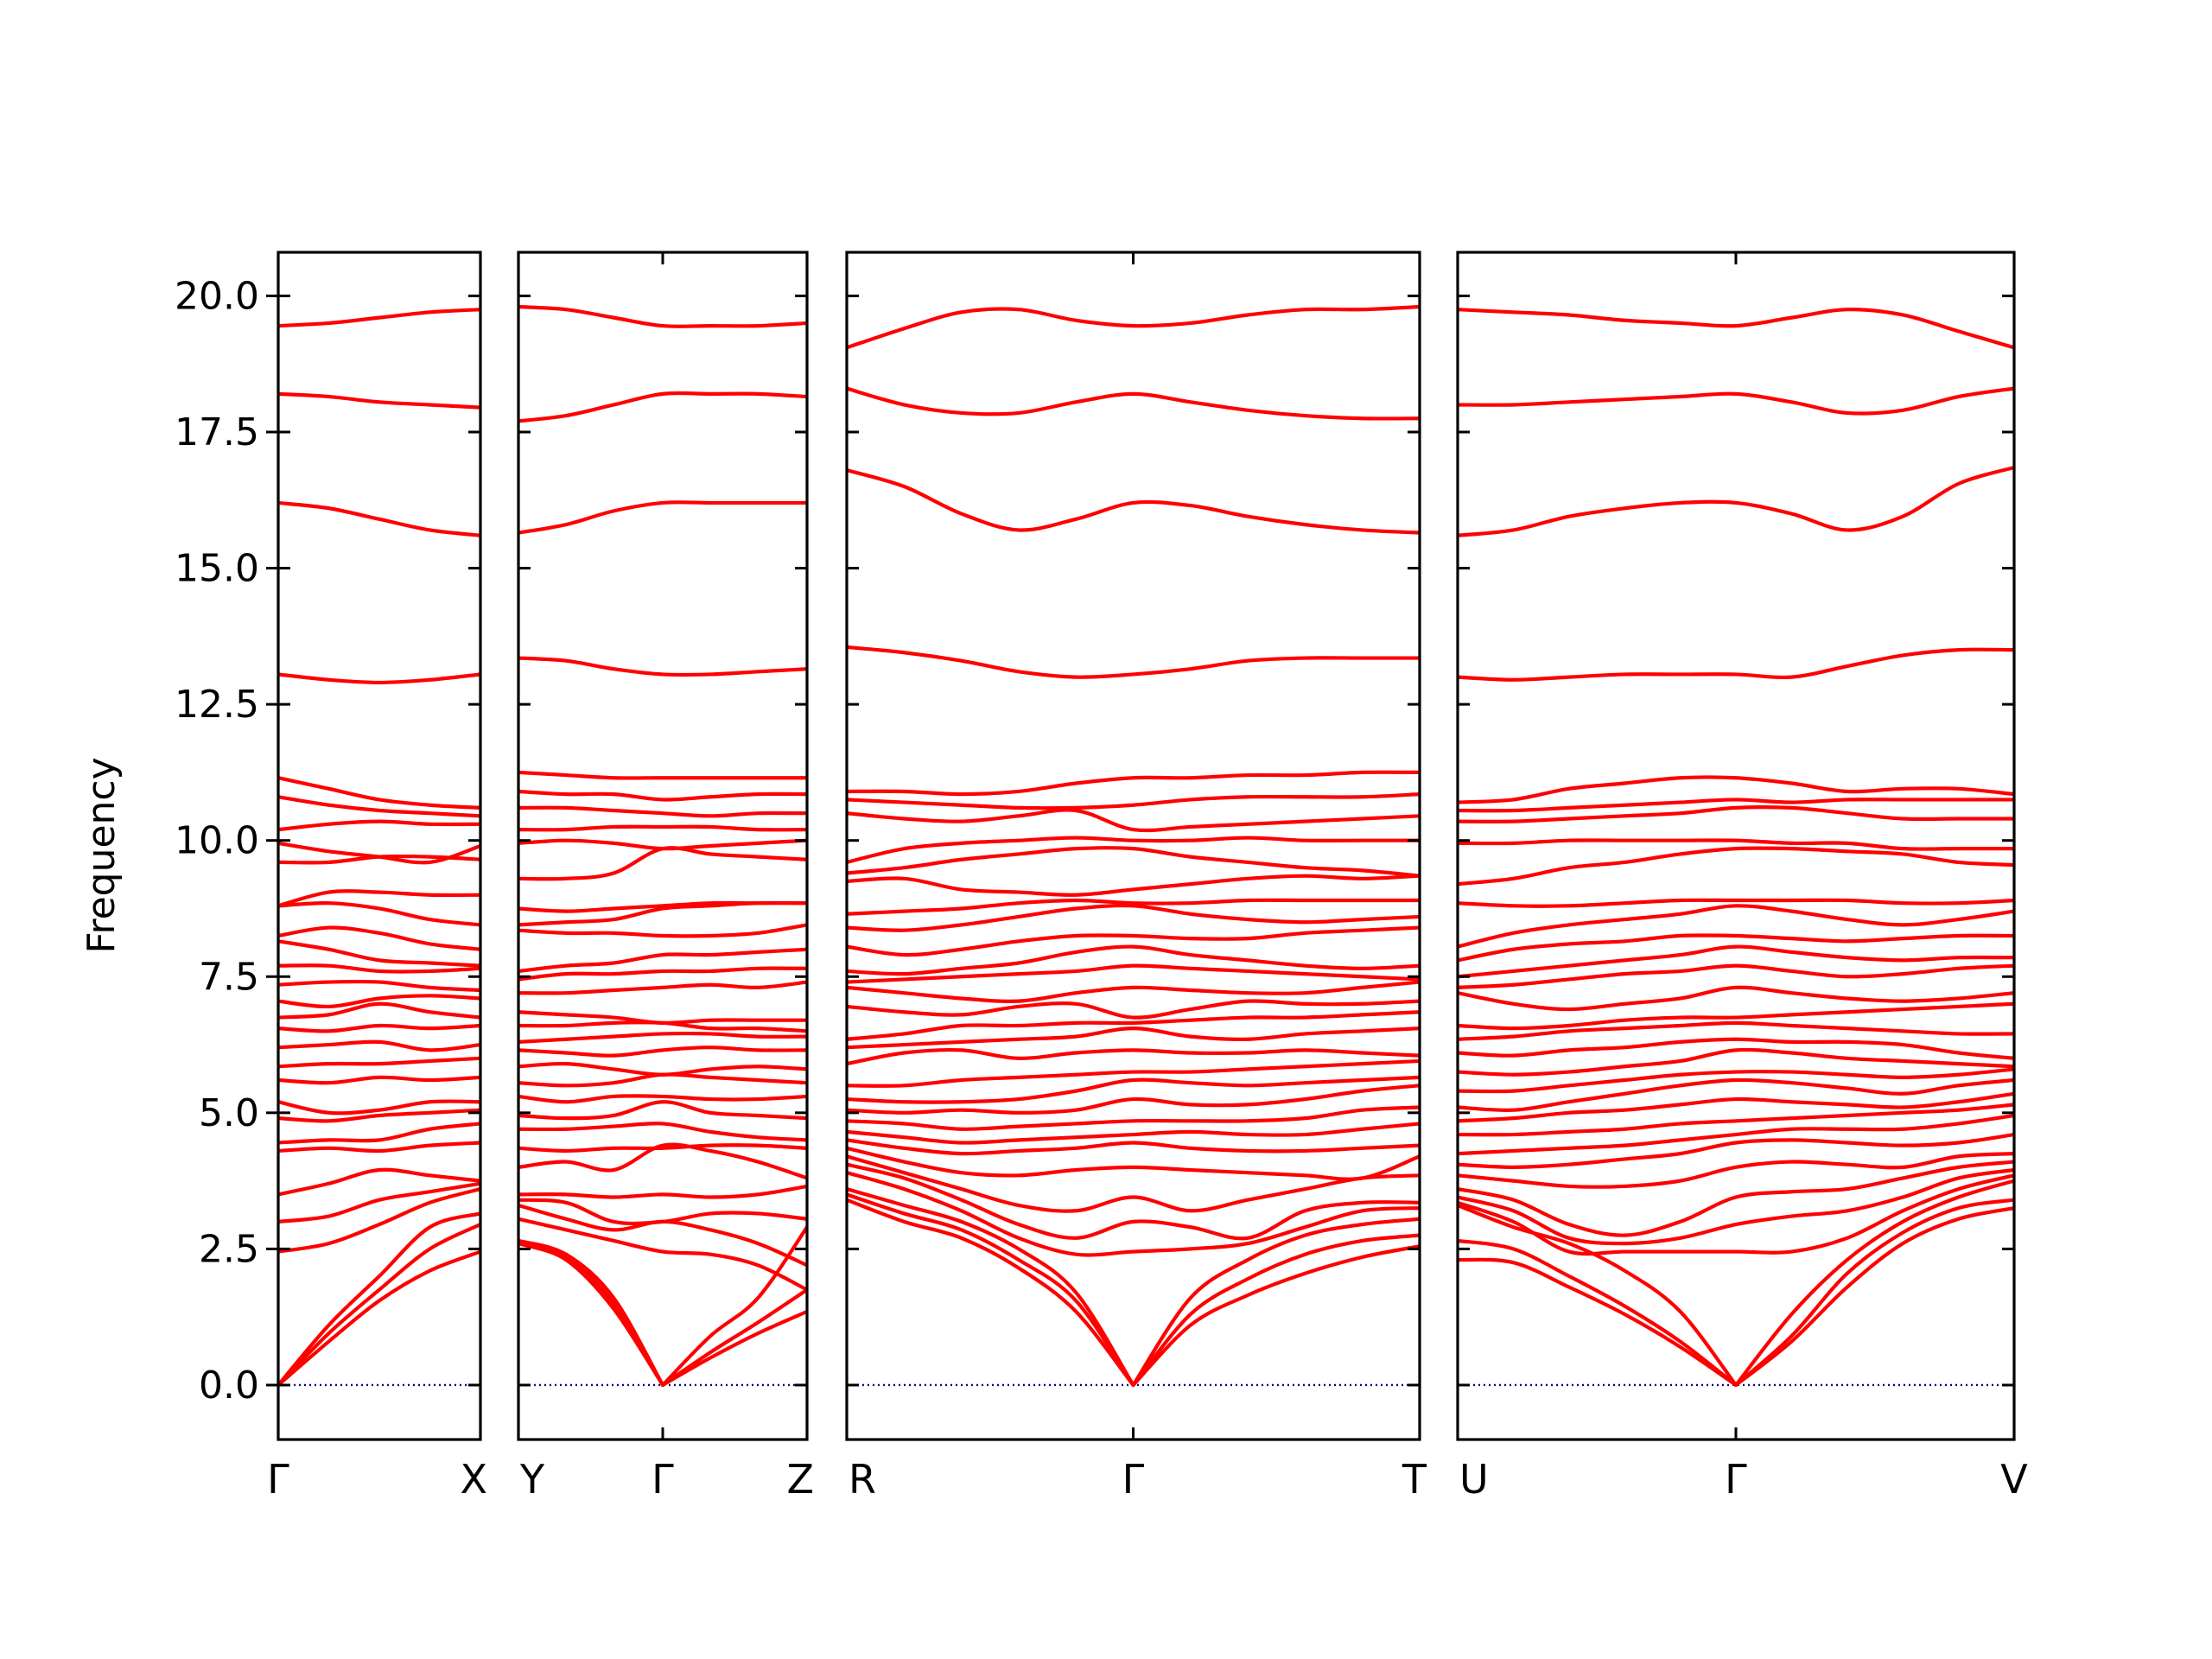  I want to click on y-axis: 0.0 2.5 5.0 7.5 10.0 12.5 15.0 17.5 20.0, so click(226, 841).